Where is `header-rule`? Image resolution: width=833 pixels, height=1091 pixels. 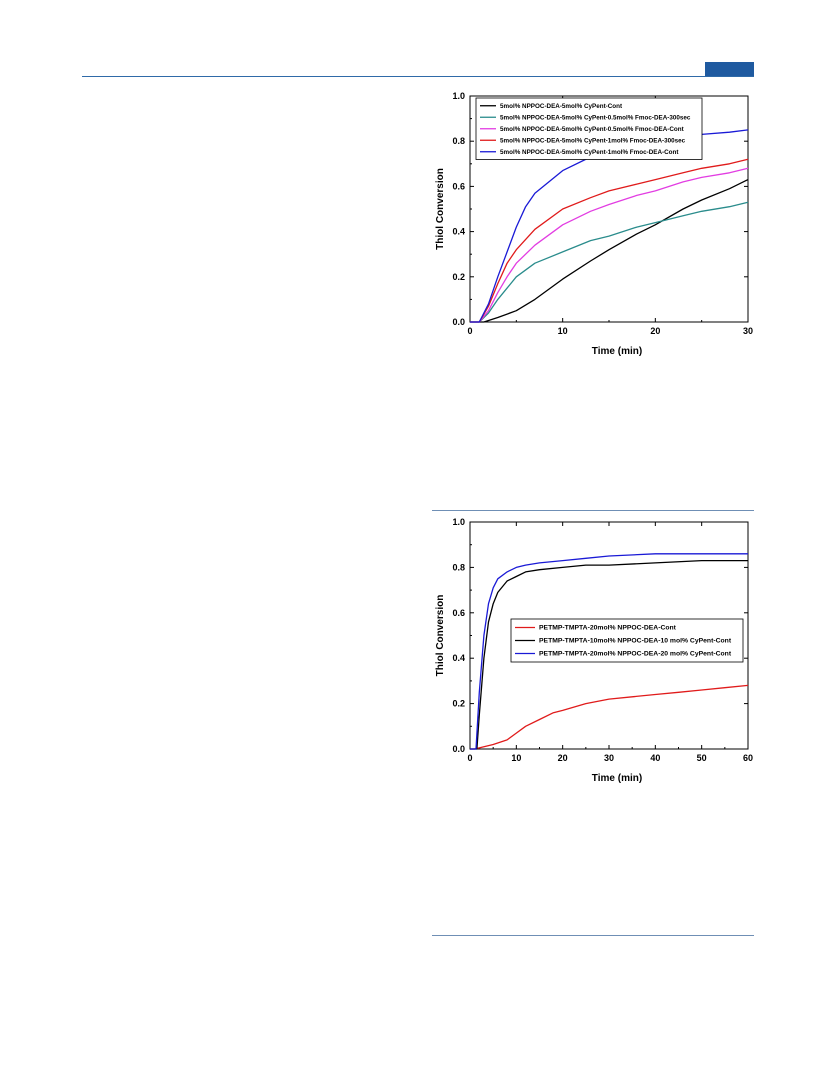
header-rule is located at coordinates (418, 76).